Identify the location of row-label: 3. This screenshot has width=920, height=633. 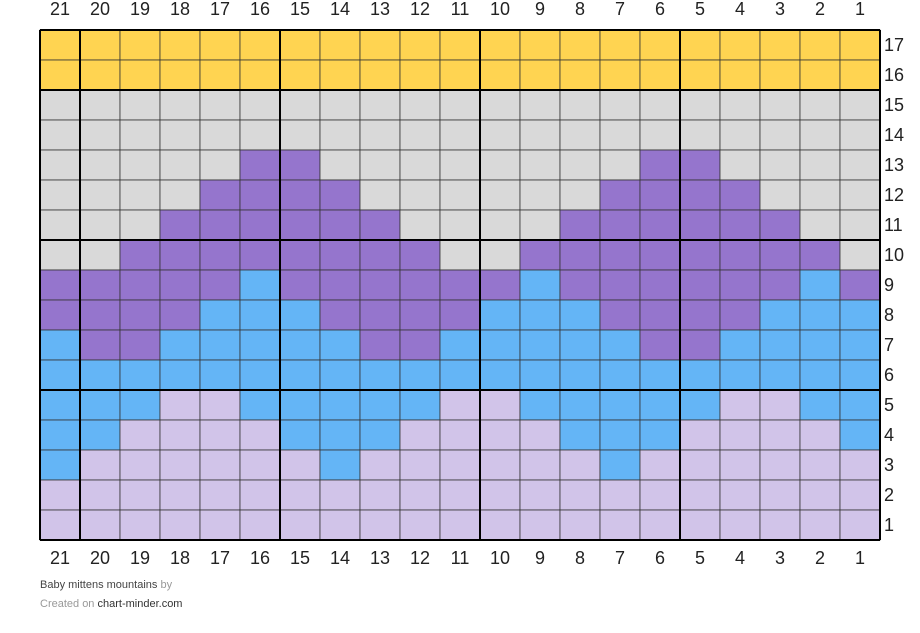
(889, 465).